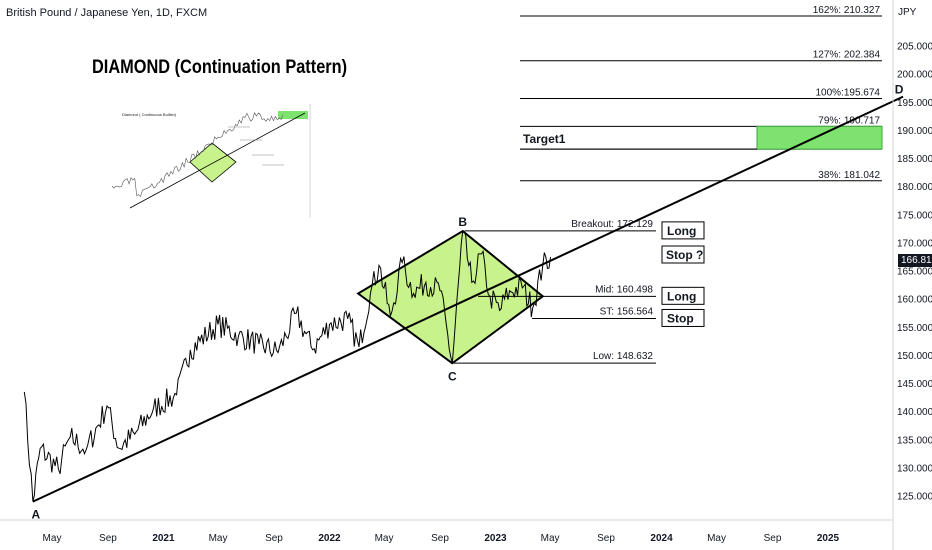 Image resolution: width=932 pixels, height=550 pixels. I want to click on inset-target, so click(293, 115).